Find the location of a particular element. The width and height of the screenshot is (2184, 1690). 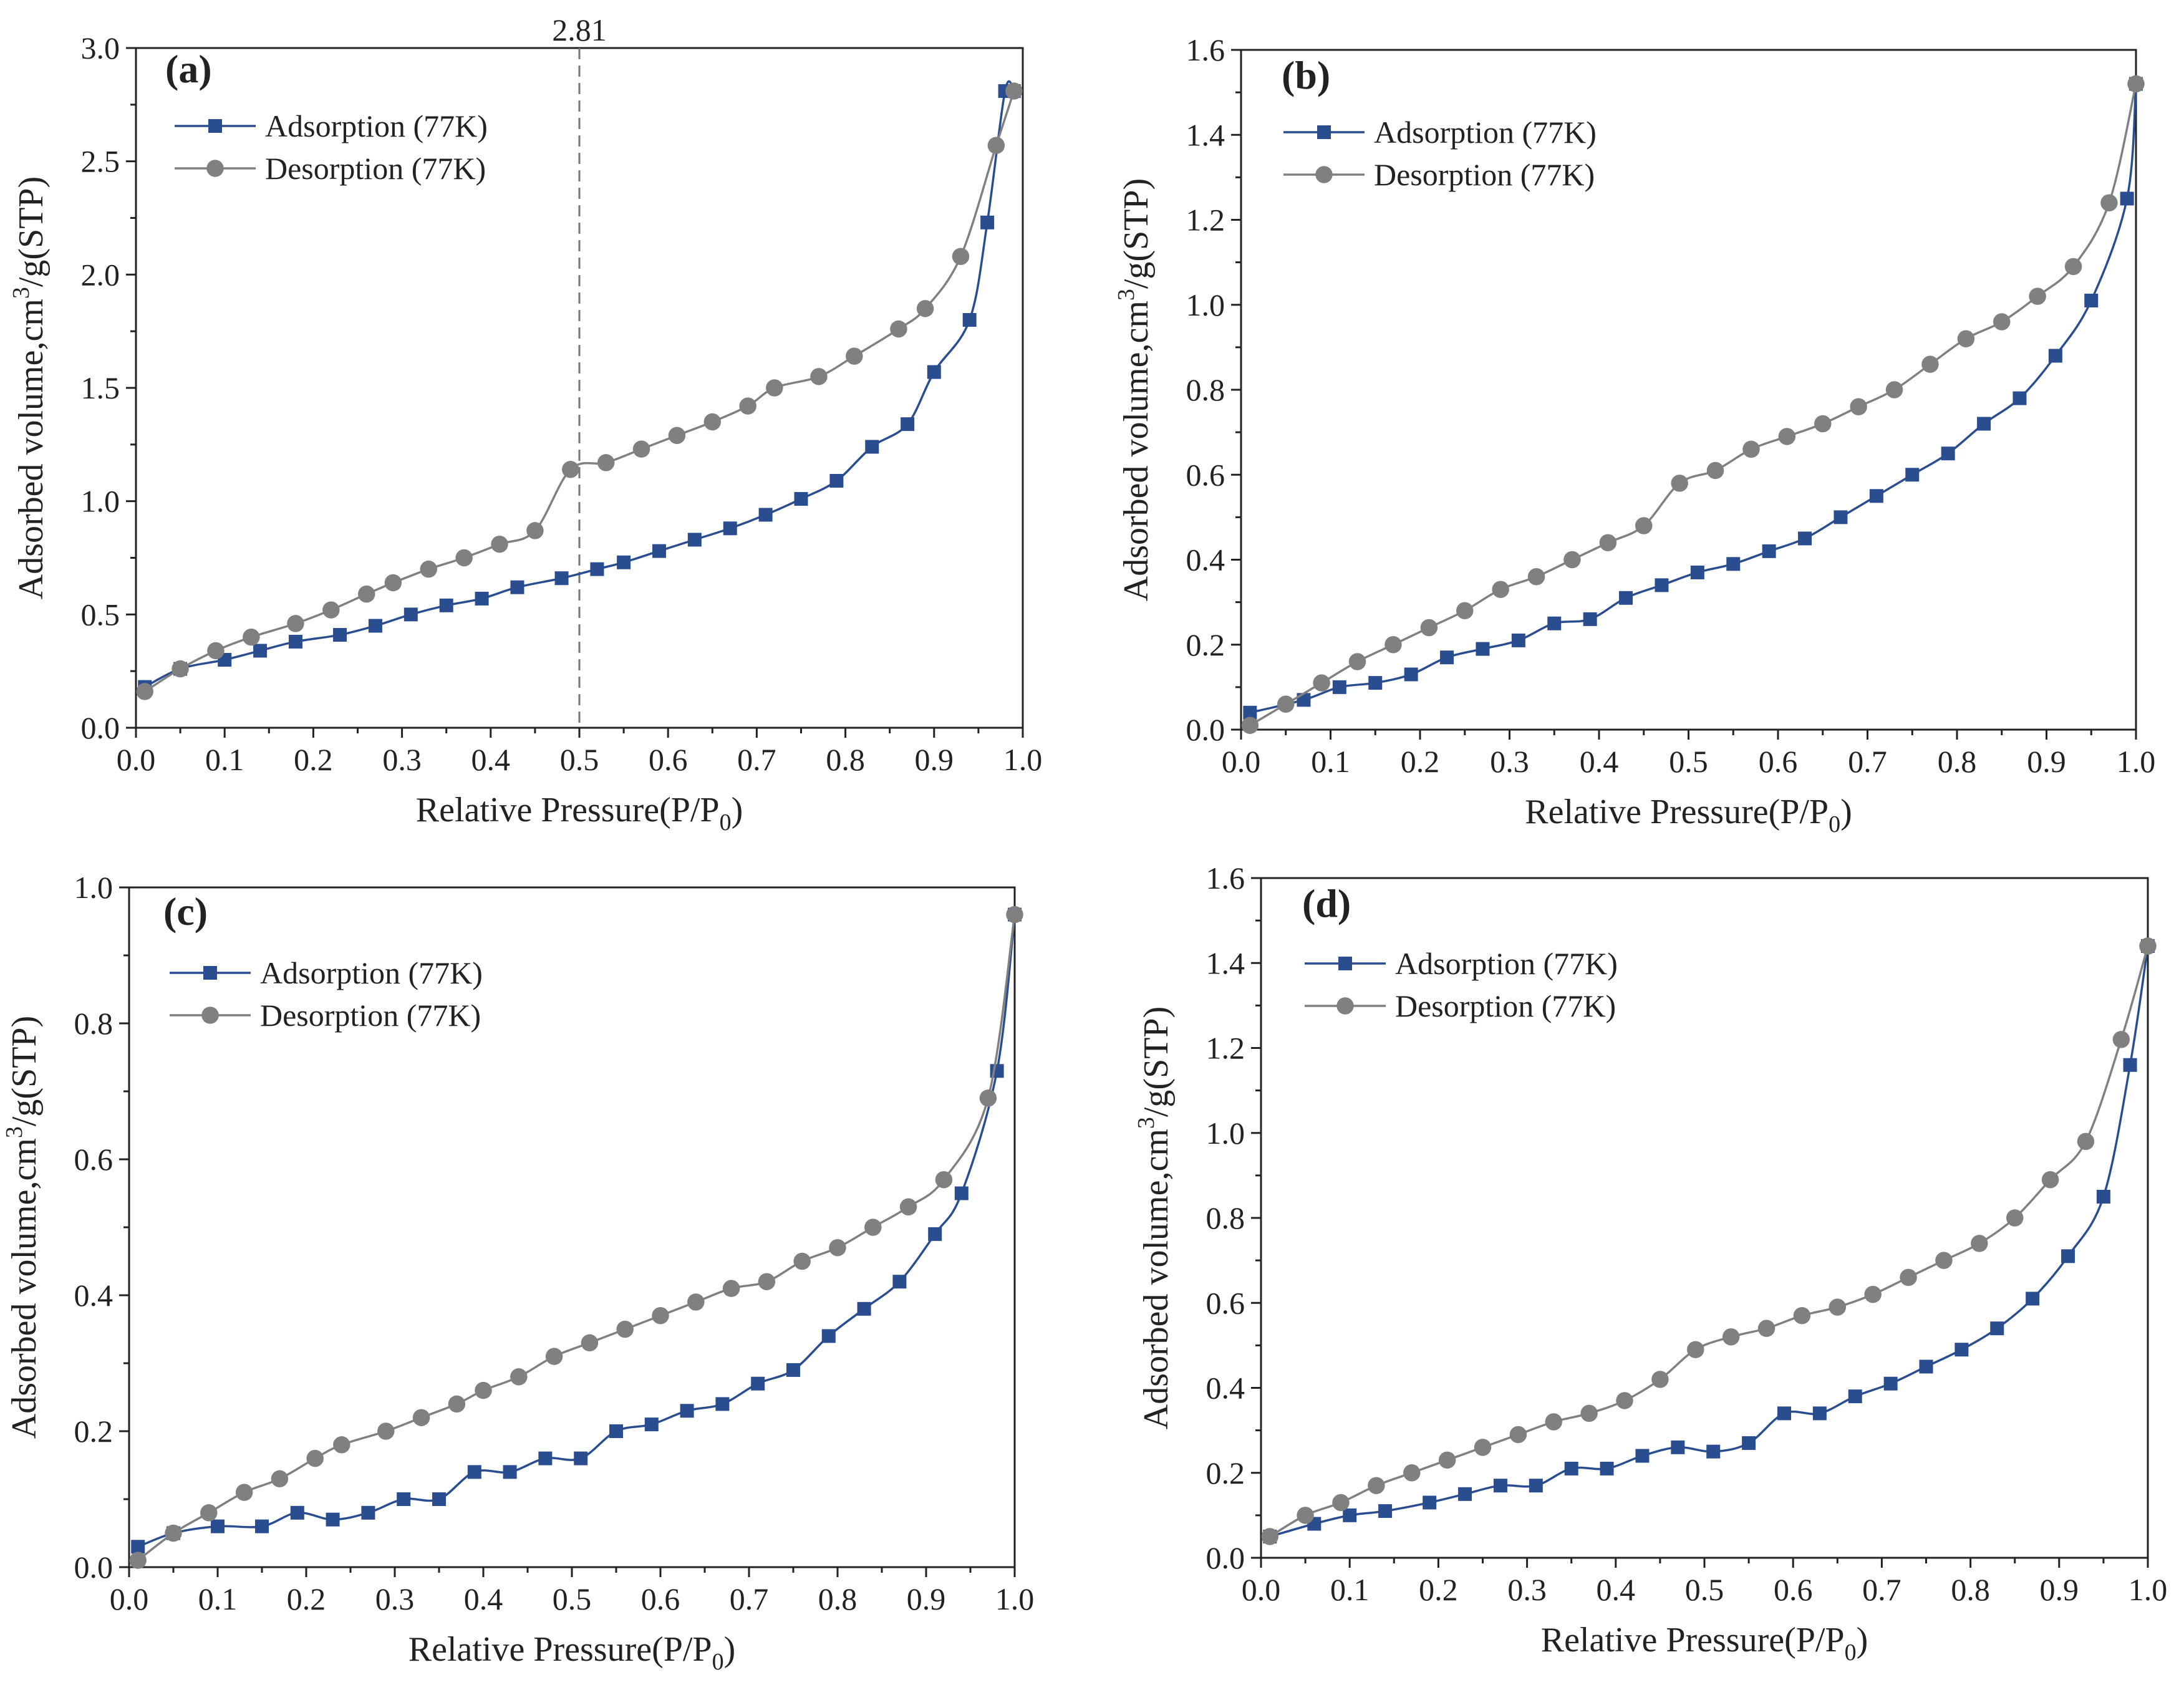

panel-d-x-tick-label: 0.8 is located at coordinates (1970, 1589).